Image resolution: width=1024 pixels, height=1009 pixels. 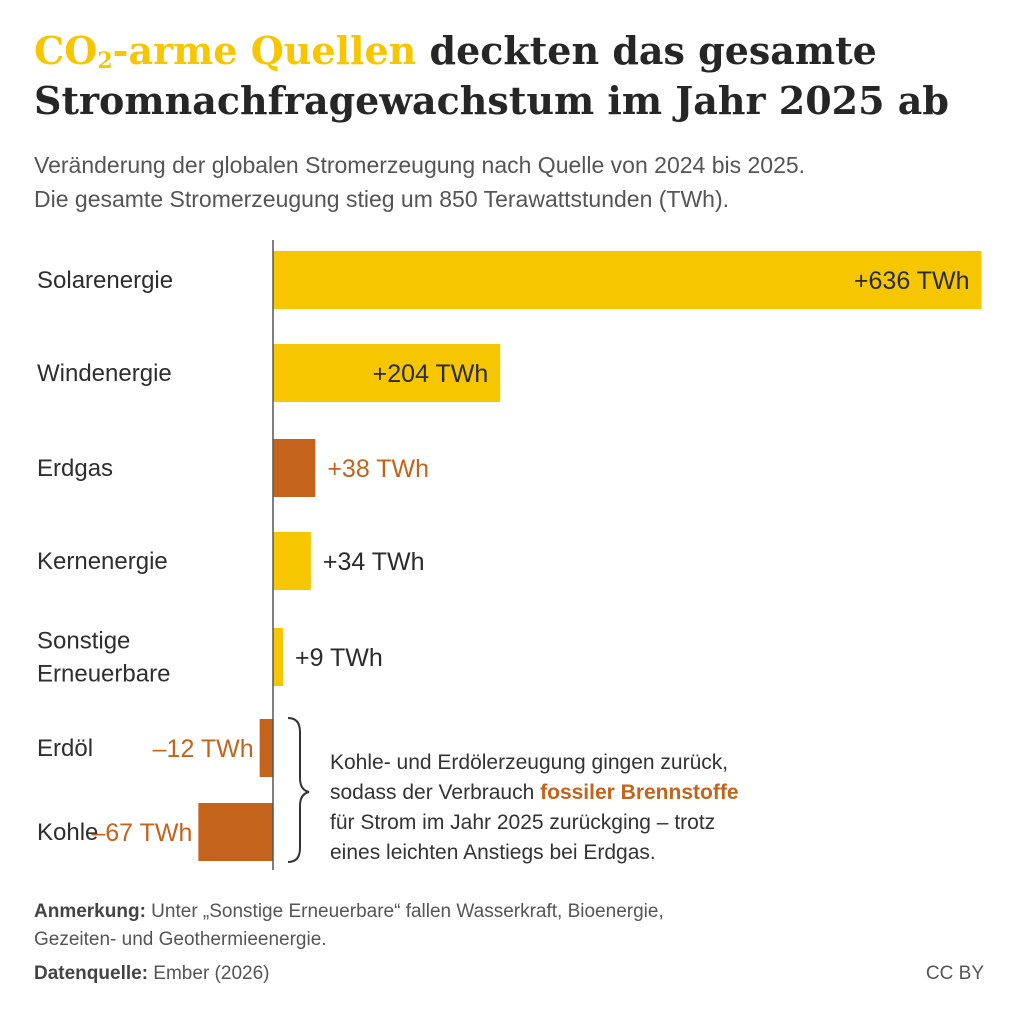 I want to click on annotation-line-4: eines leichten Anstiegs bei Erdgas., so click(x=493, y=852).